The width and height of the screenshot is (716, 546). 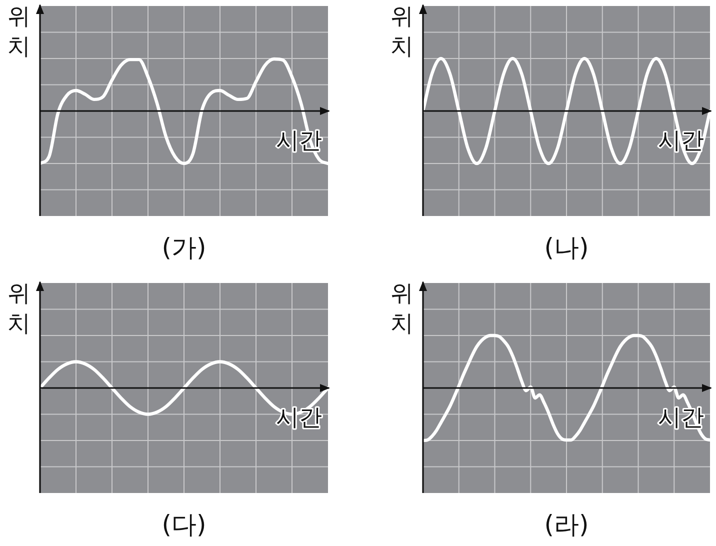 I want to click on text: (가), so click(x=184, y=247).